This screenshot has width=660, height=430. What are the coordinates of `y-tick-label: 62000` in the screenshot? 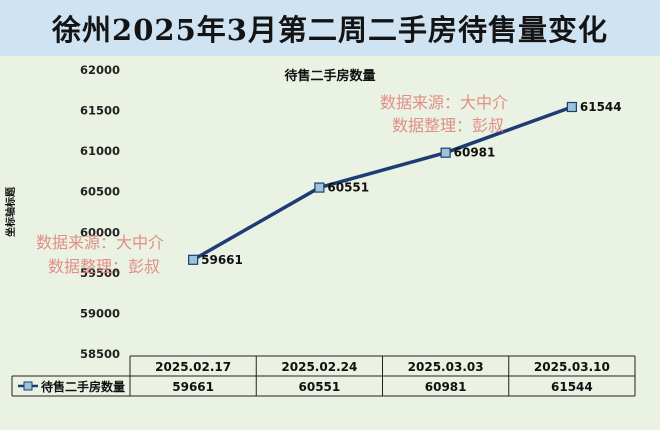 It's located at (100, 70).